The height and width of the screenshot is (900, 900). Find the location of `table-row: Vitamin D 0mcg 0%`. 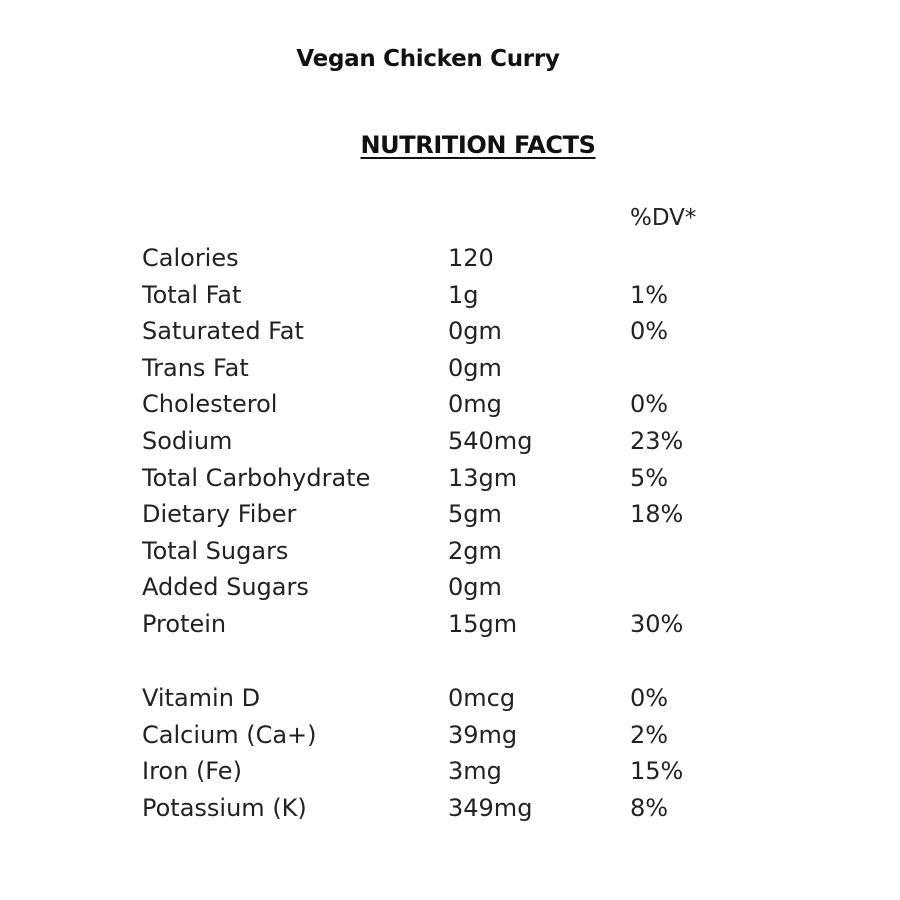

table-row: Vitamin D 0mcg 0% is located at coordinates (442, 698).